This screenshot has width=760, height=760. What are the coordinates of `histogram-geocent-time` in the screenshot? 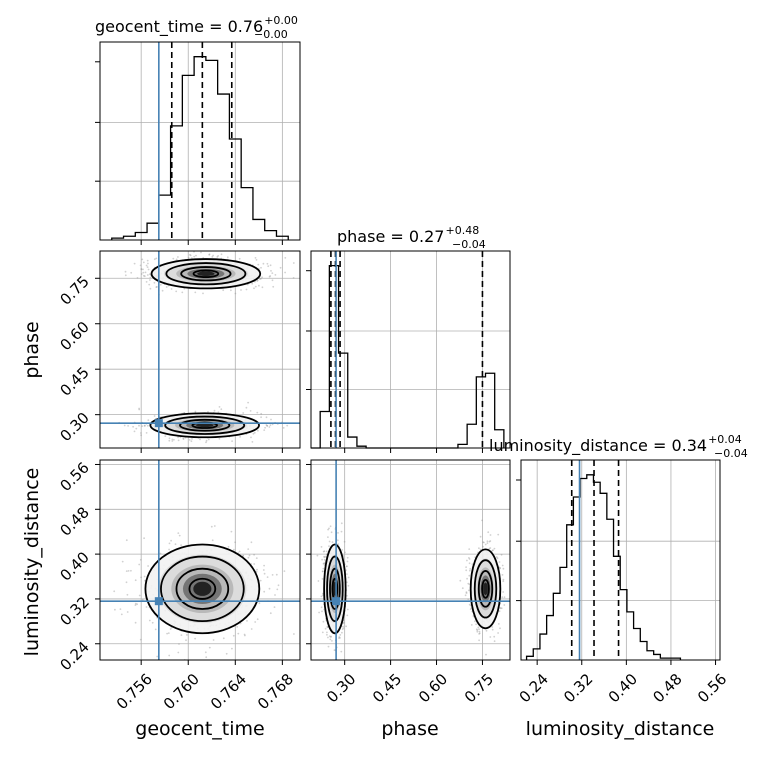 It's located at (197, 141).